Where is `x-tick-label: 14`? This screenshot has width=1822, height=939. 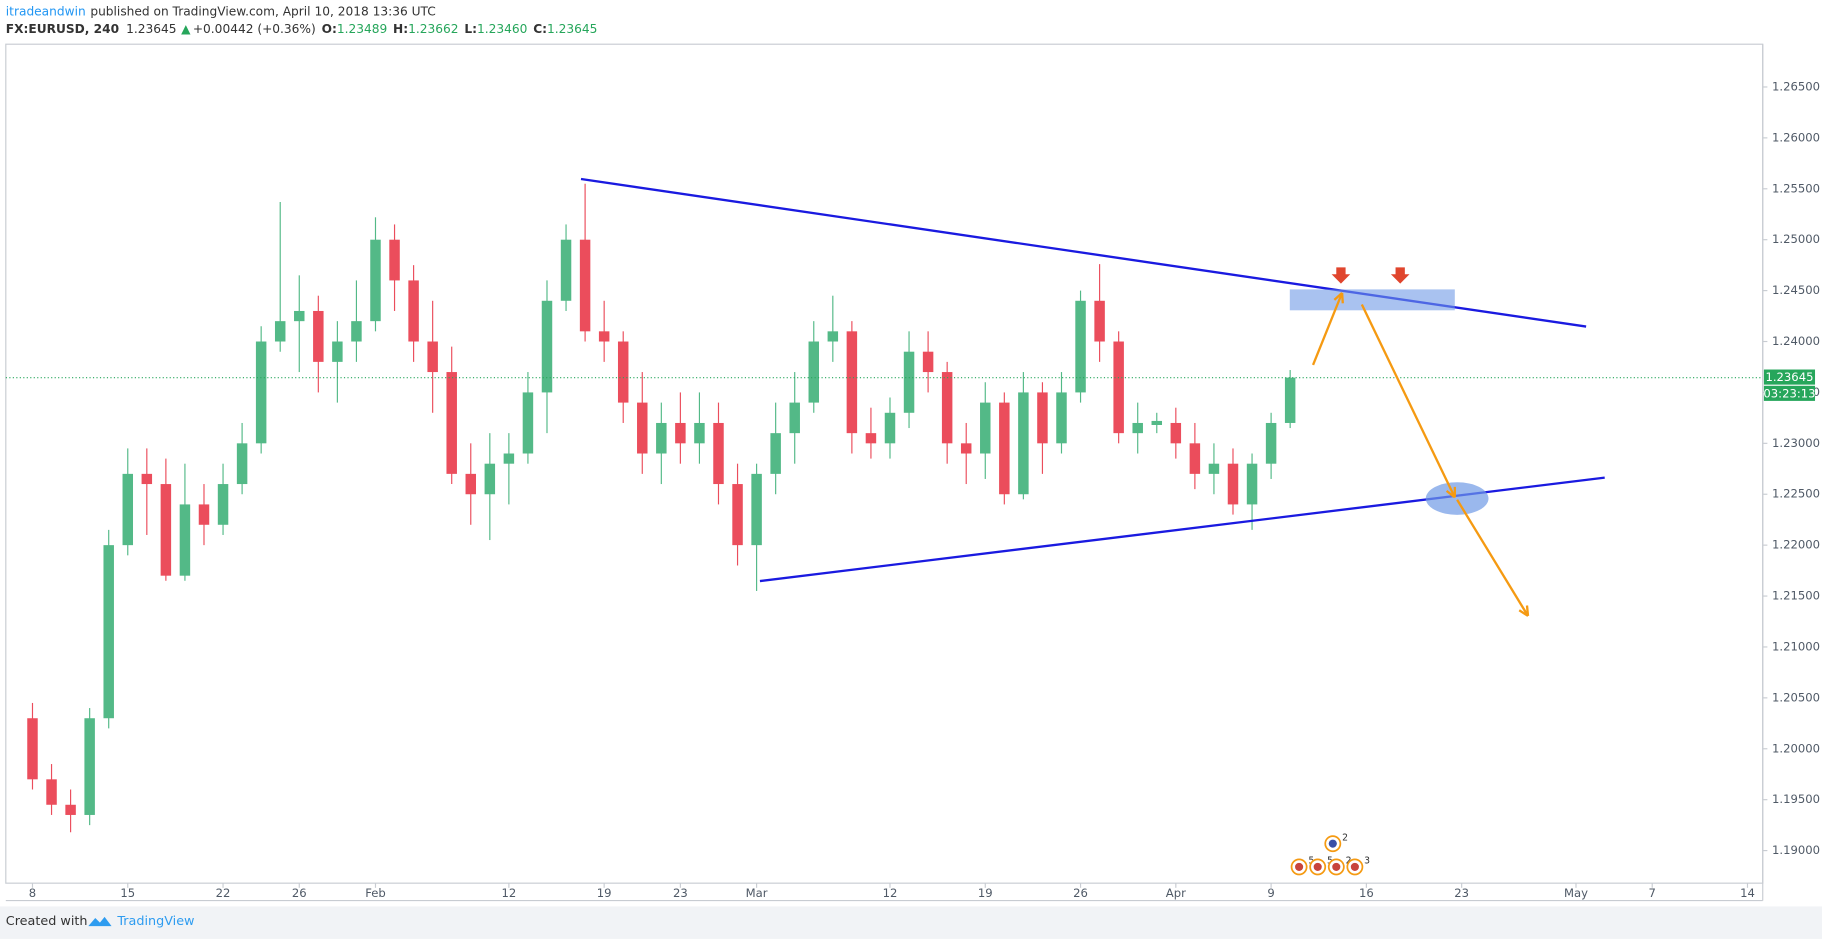 x-tick-label: 14 is located at coordinates (1747, 893).